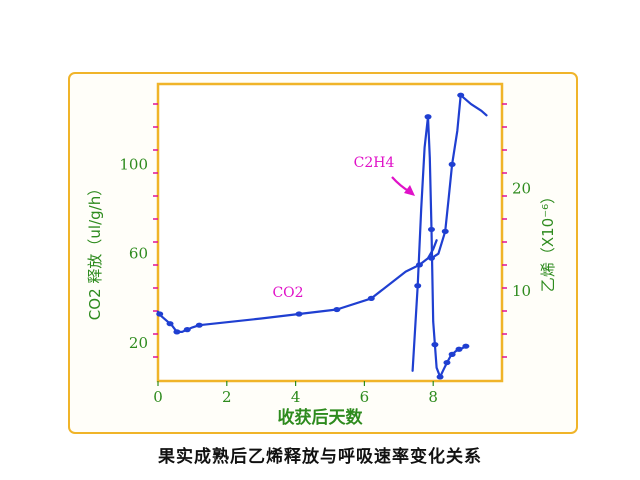 The image size is (640, 480). Describe the element at coordinates (320, 457) in the screenshot. I see `slide-caption: 果实成熟后乙烯释放与呼吸速率变化关系` at that location.